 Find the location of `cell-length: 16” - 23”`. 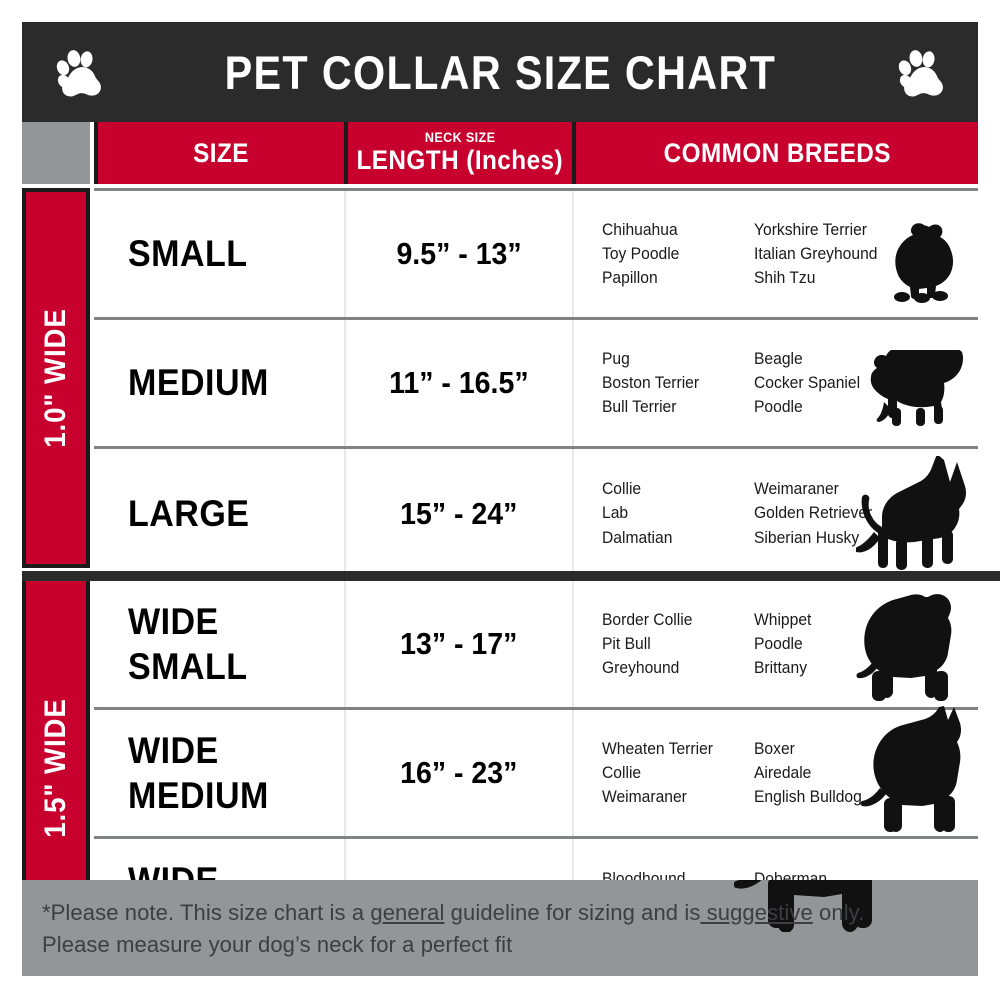

cell-length: 16” - 23” is located at coordinates (458, 773).